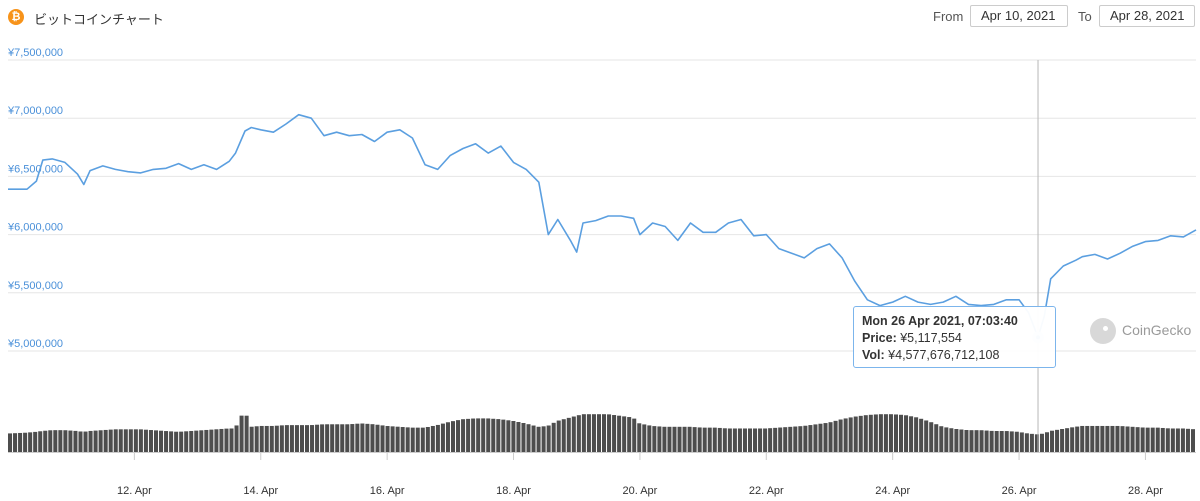 Image resolution: width=1200 pixels, height=501 pixels. What do you see at coordinates (513, 491) in the screenshot?
I see `x-tick-label: 18. Apr` at bounding box center [513, 491].